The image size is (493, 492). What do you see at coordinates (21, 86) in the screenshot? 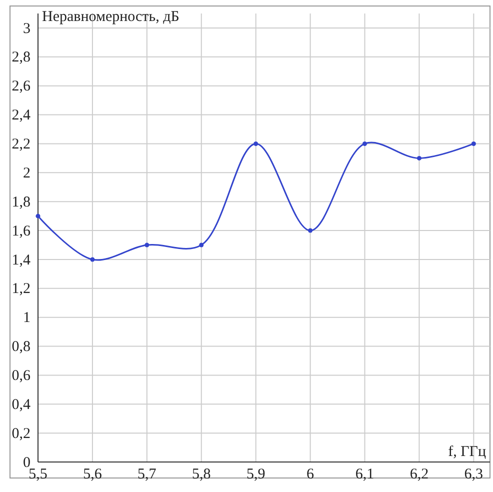
I see `y-tick-label: 2,6` at bounding box center [21, 86].